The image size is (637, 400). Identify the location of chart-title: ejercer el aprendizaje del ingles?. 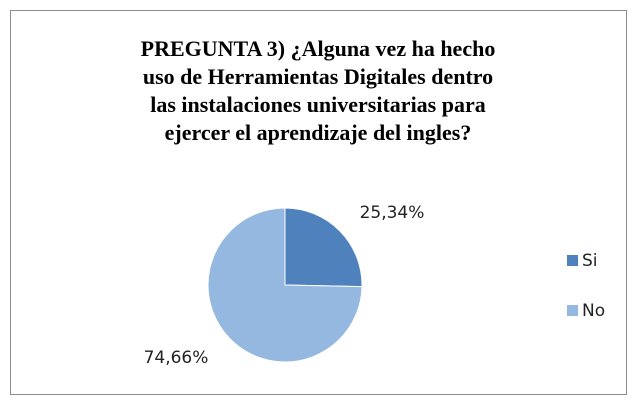
(318, 132).